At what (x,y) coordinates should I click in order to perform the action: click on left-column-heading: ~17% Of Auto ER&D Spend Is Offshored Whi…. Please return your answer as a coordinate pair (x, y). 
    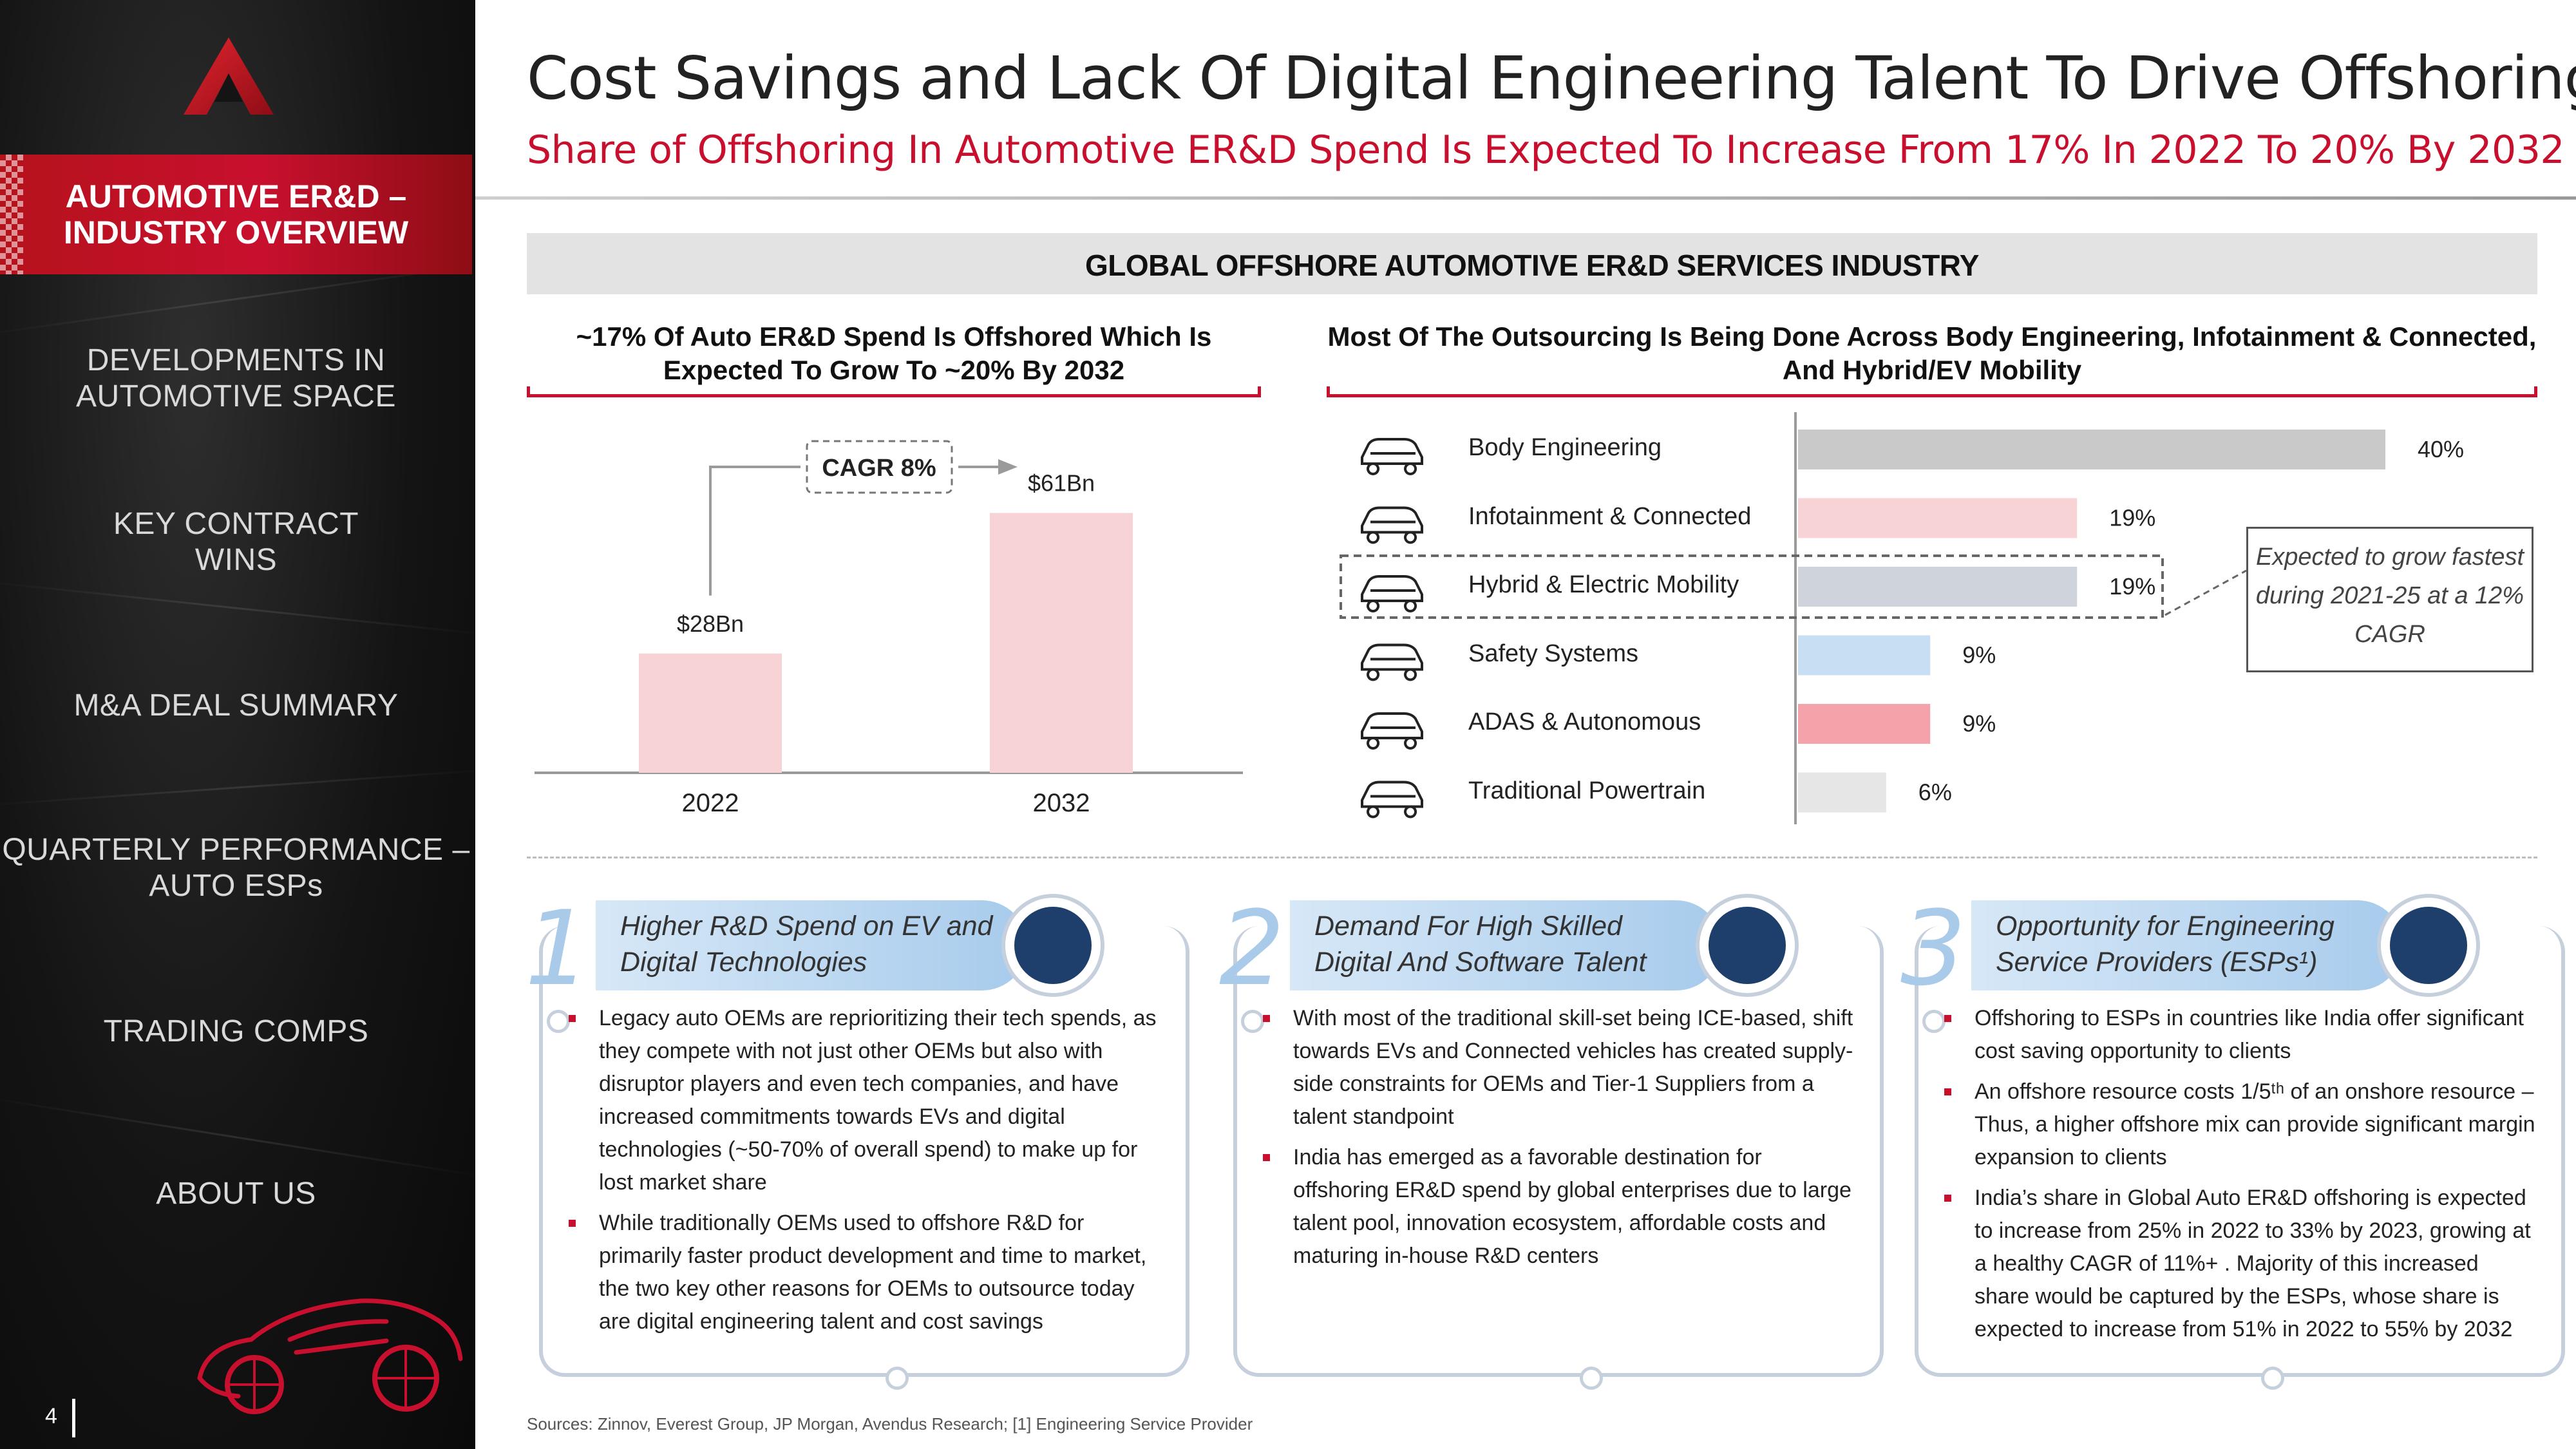
    Looking at the image, I should click on (894, 353).